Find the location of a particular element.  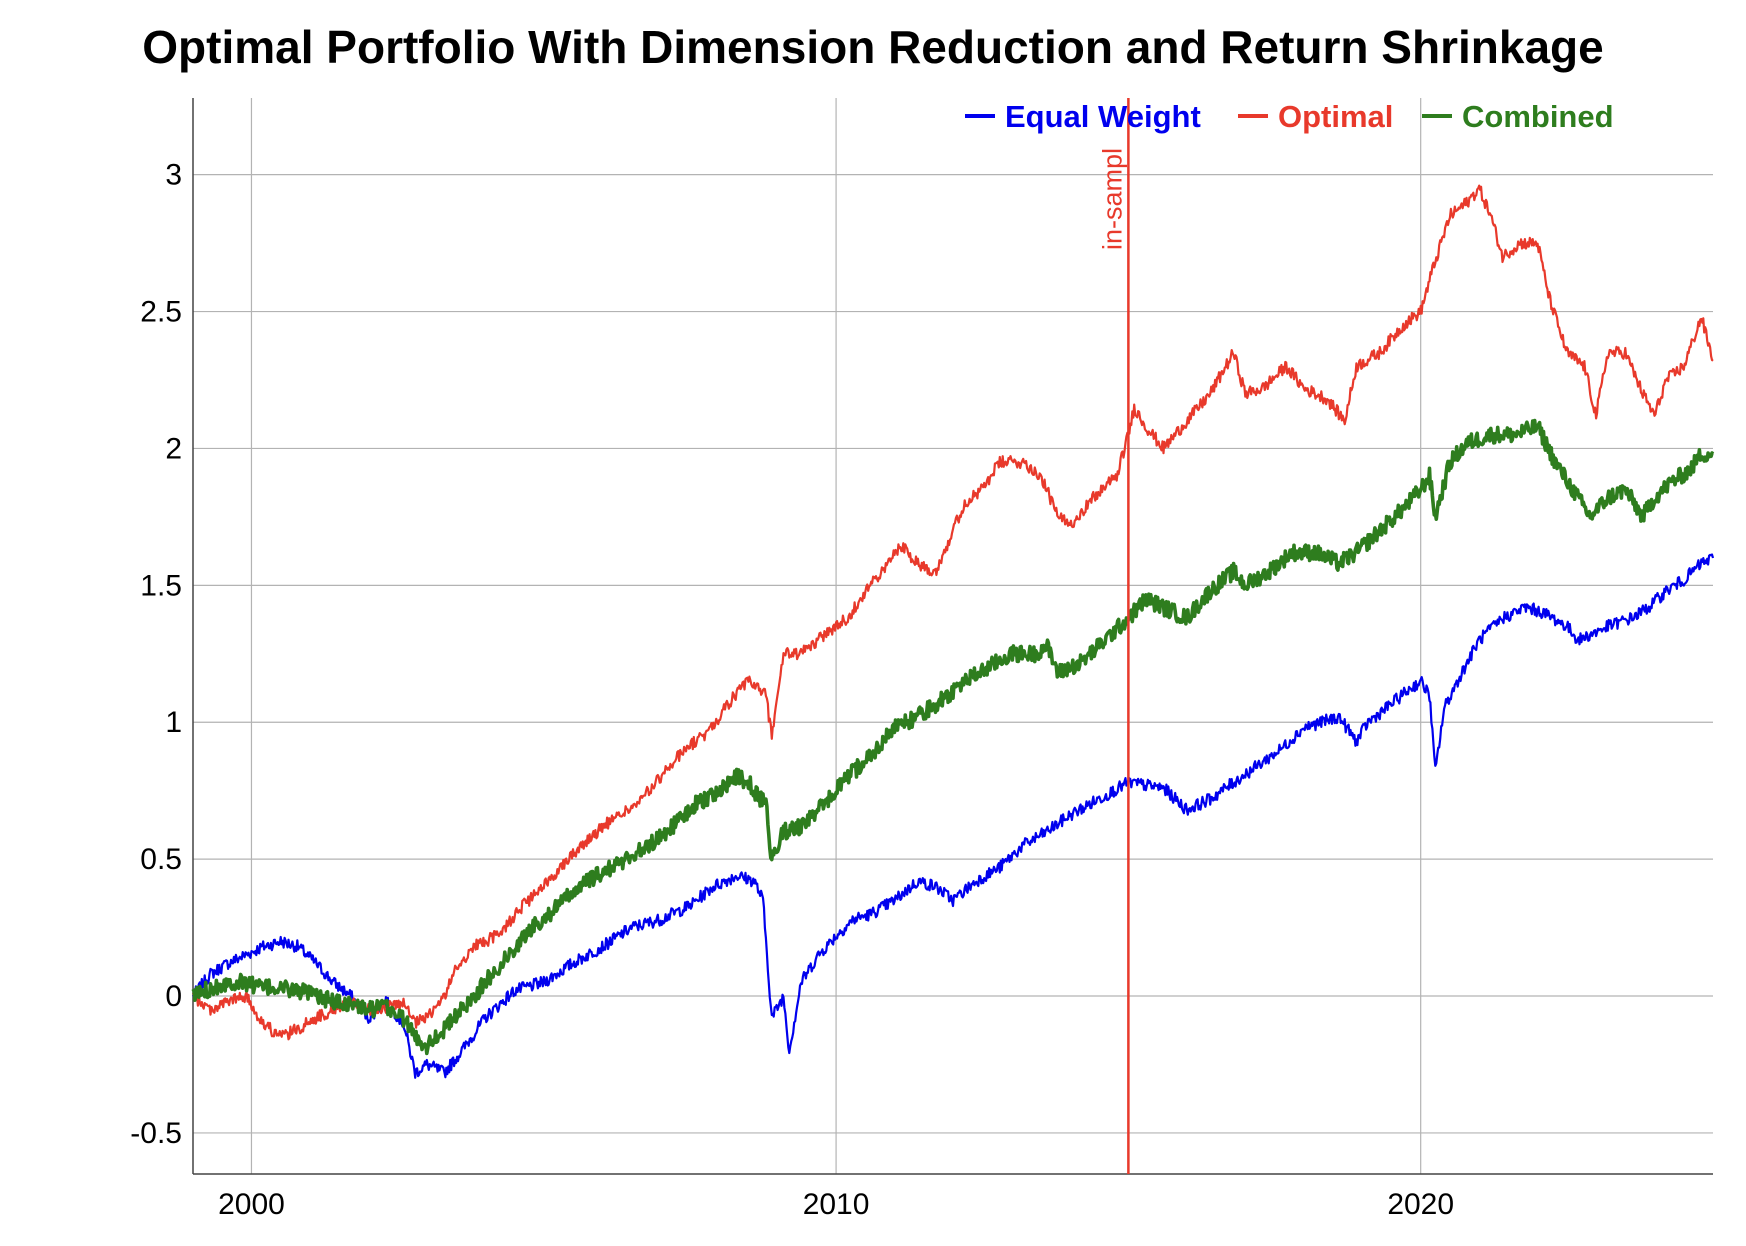

in-sample-label: in-sampl is located at coordinates (1112, 199).